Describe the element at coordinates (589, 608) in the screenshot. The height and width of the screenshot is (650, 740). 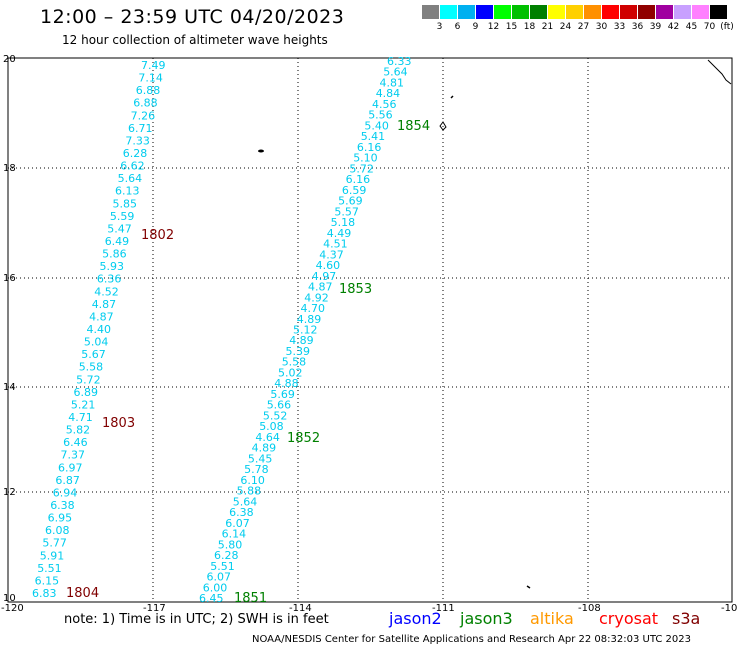
I see `x-tick: -108` at that location.